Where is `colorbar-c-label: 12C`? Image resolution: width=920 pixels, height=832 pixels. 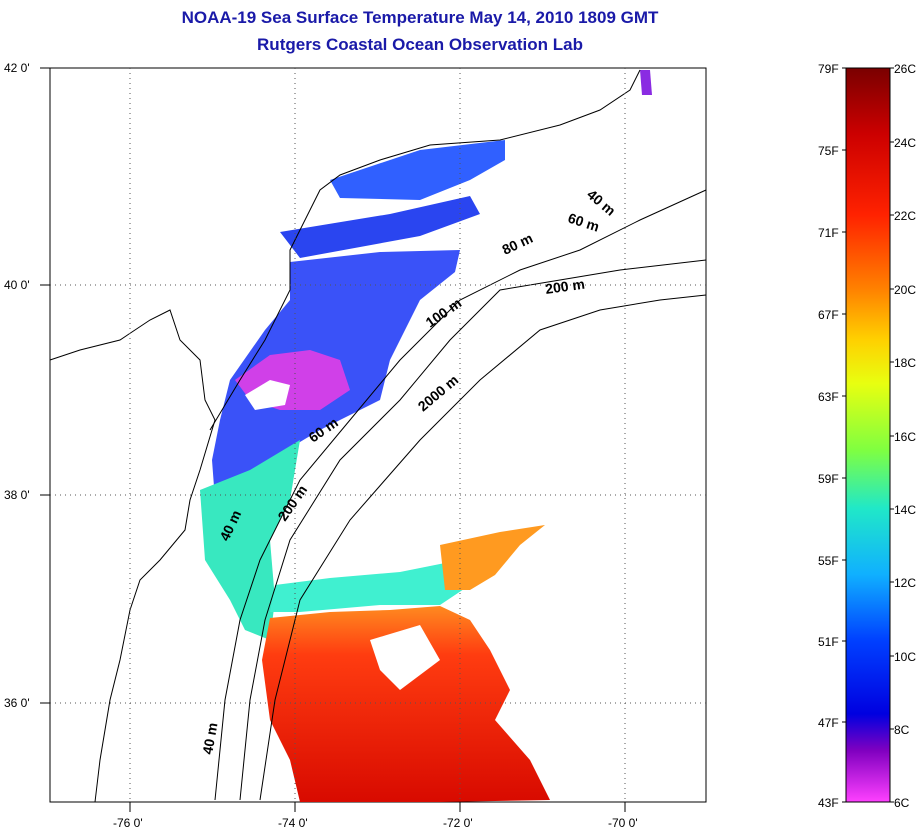 colorbar-c-label: 12C is located at coordinates (905, 583).